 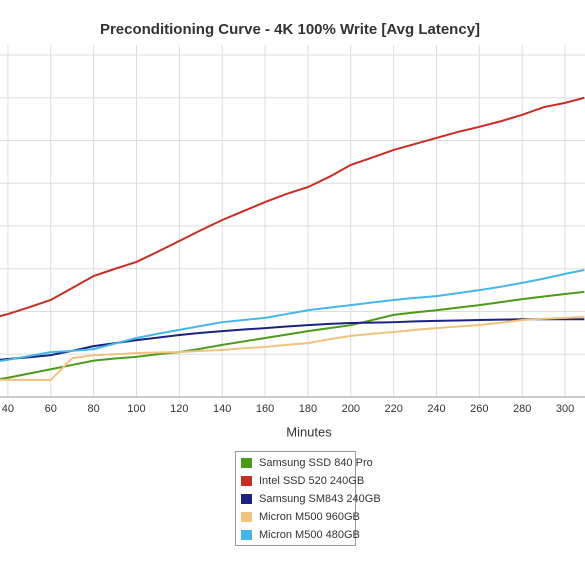 What do you see at coordinates (136, 409) in the screenshot?
I see `x-tick-label: 100` at bounding box center [136, 409].